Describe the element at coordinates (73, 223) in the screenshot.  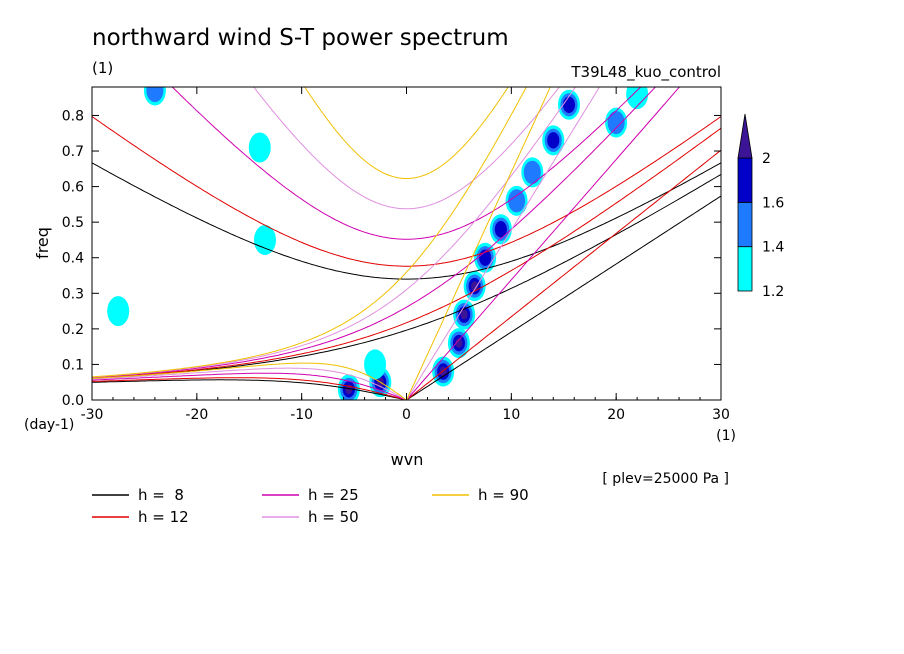
I see `y-tick-label: 0.5` at that location.